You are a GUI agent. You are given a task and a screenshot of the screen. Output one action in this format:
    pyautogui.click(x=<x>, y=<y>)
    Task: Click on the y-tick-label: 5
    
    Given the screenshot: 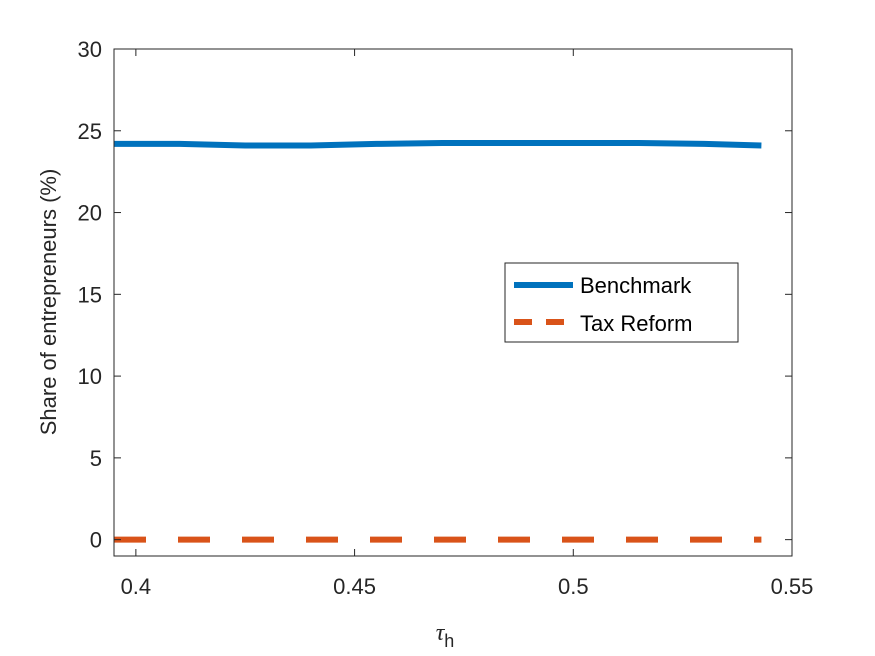 What is the action you would take?
    pyautogui.click(x=96, y=458)
    